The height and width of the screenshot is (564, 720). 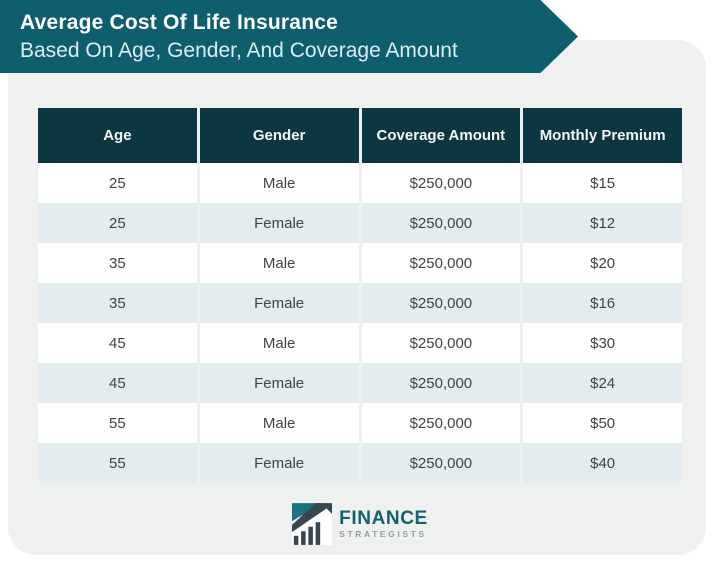 I want to click on table-cell: $20, so click(x=602, y=263).